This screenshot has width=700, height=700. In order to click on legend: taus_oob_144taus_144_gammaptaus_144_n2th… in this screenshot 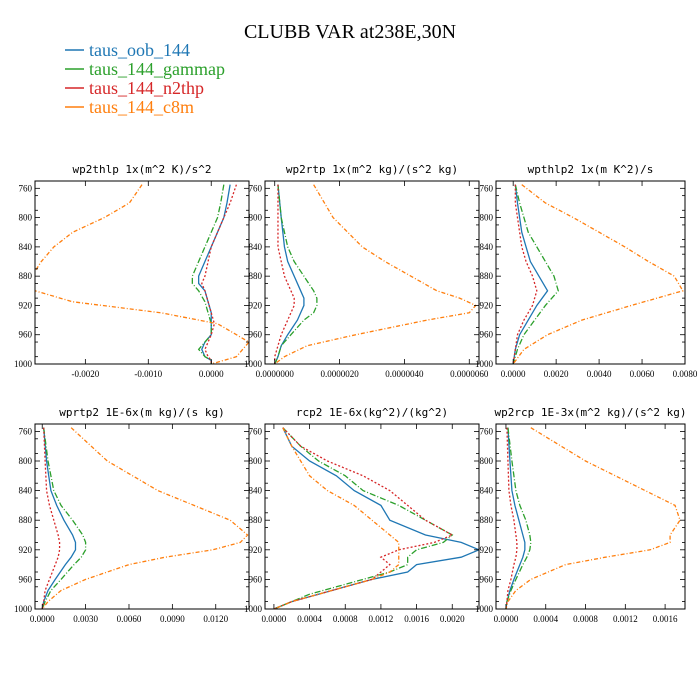, I will do `click(145, 78)`.